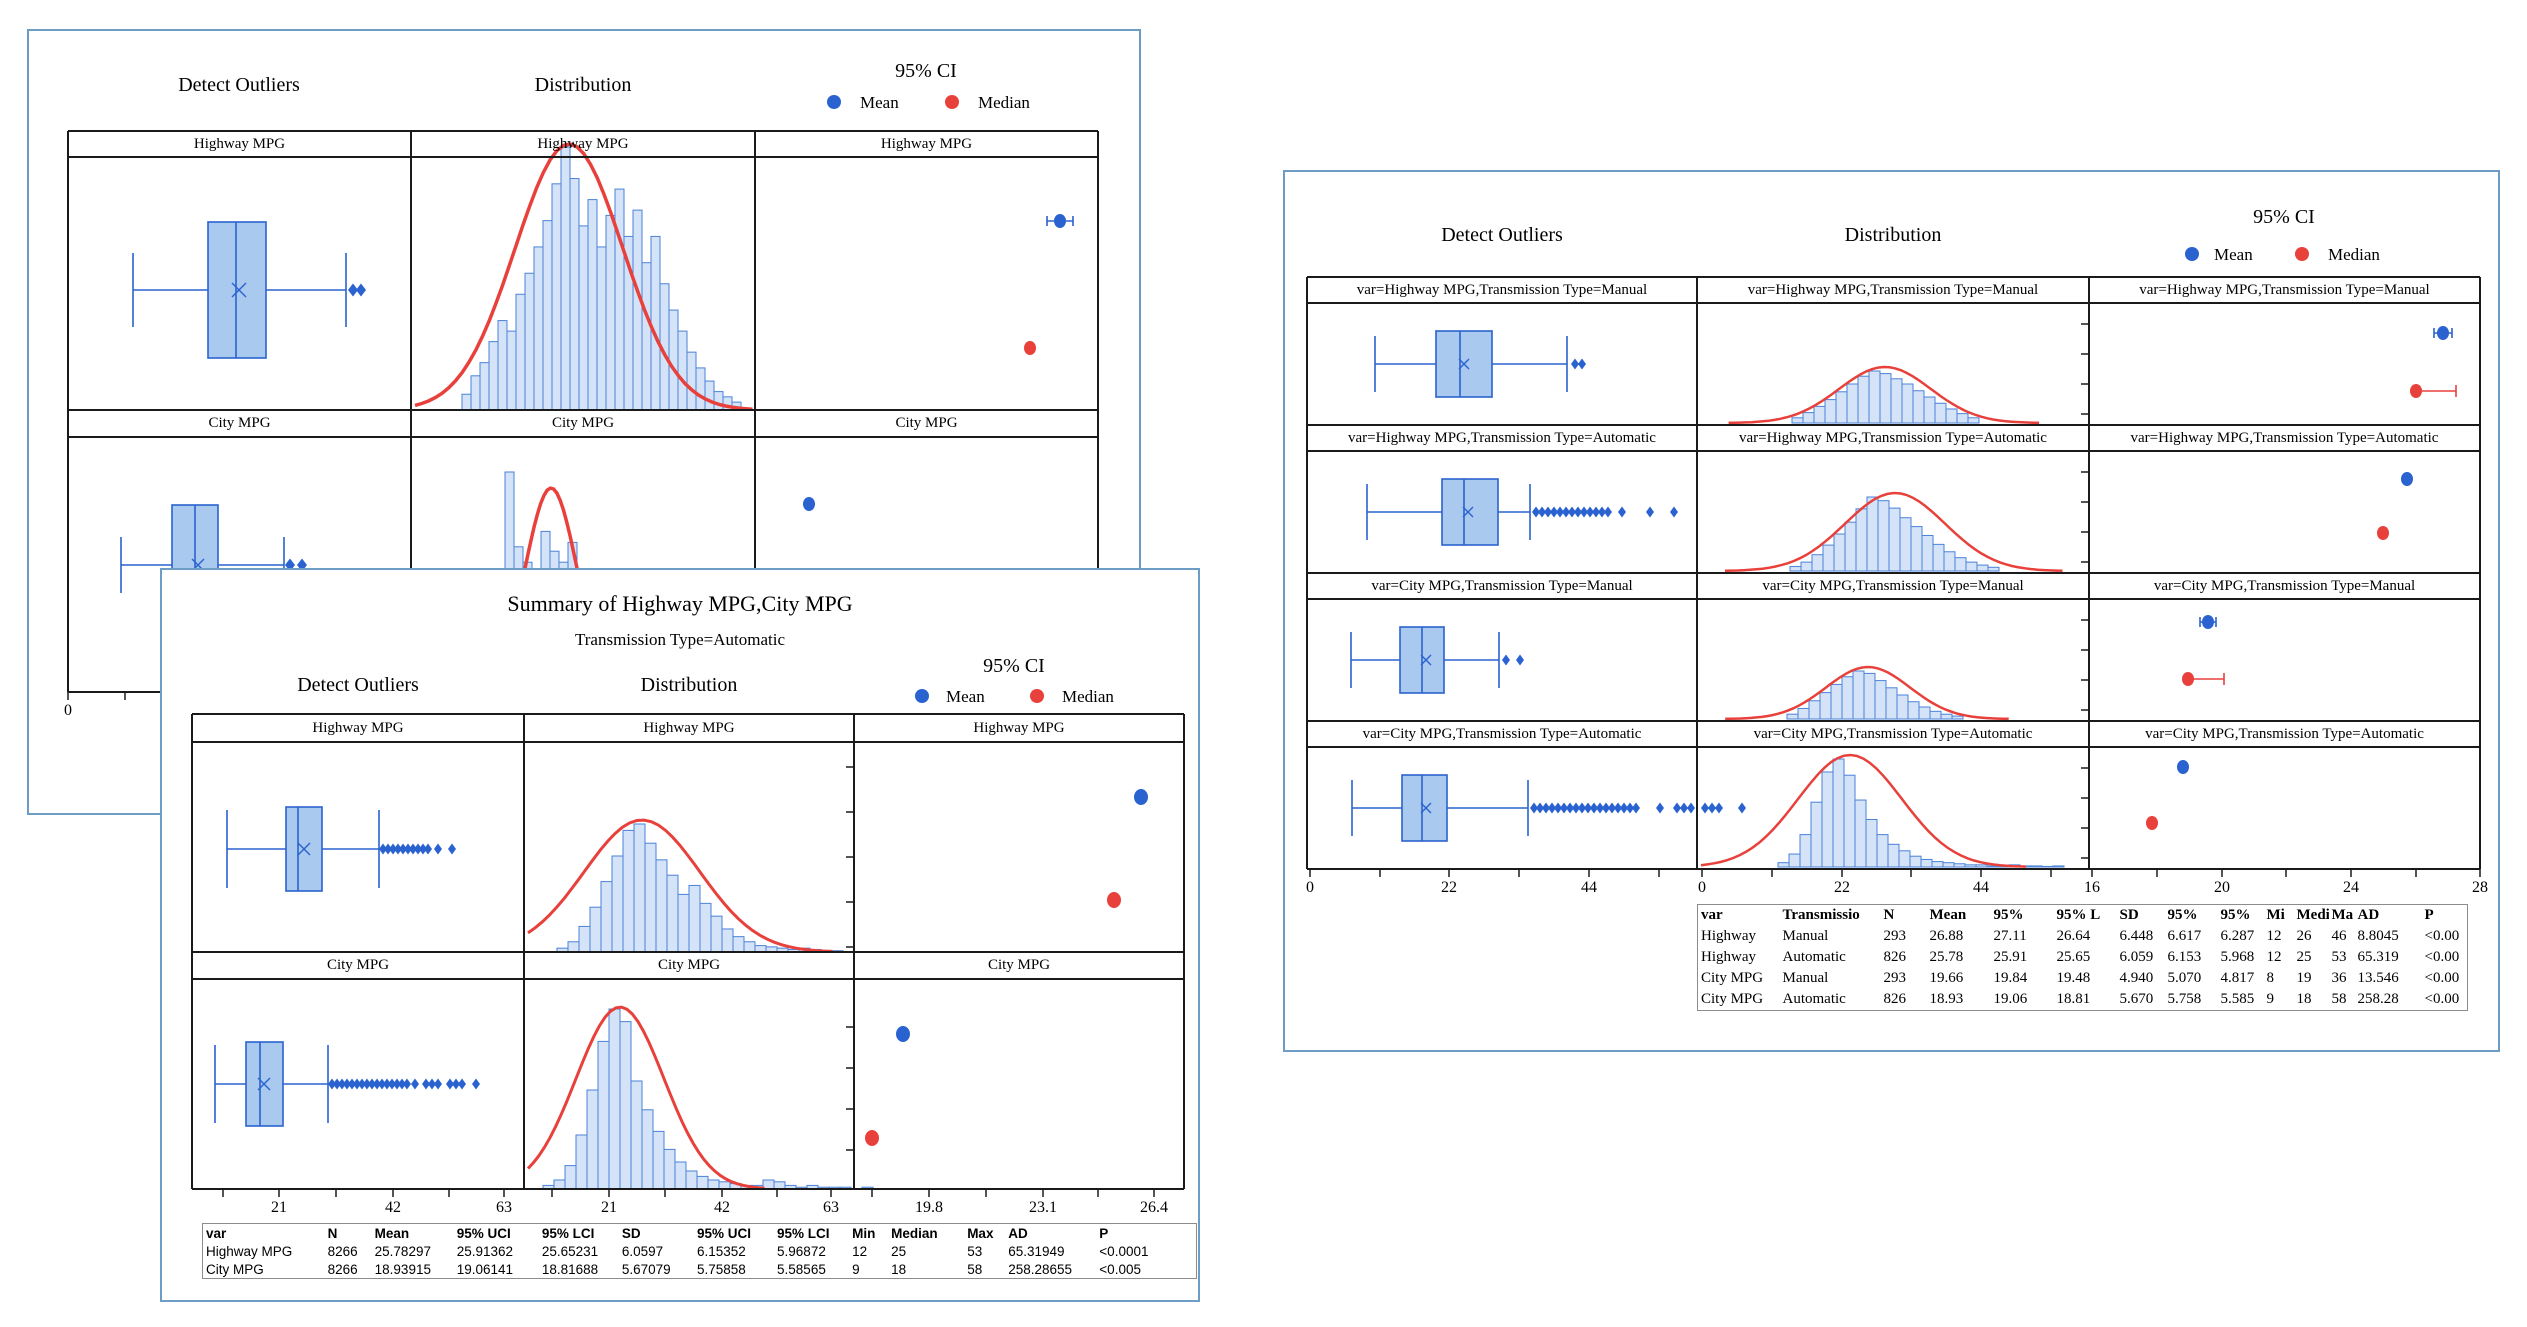 Image resolution: width=2527 pixels, height=1327 pixels. Describe the element at coordinates (2010, 936) in the screenshot. I see `table-cell: 27.11` at that location.